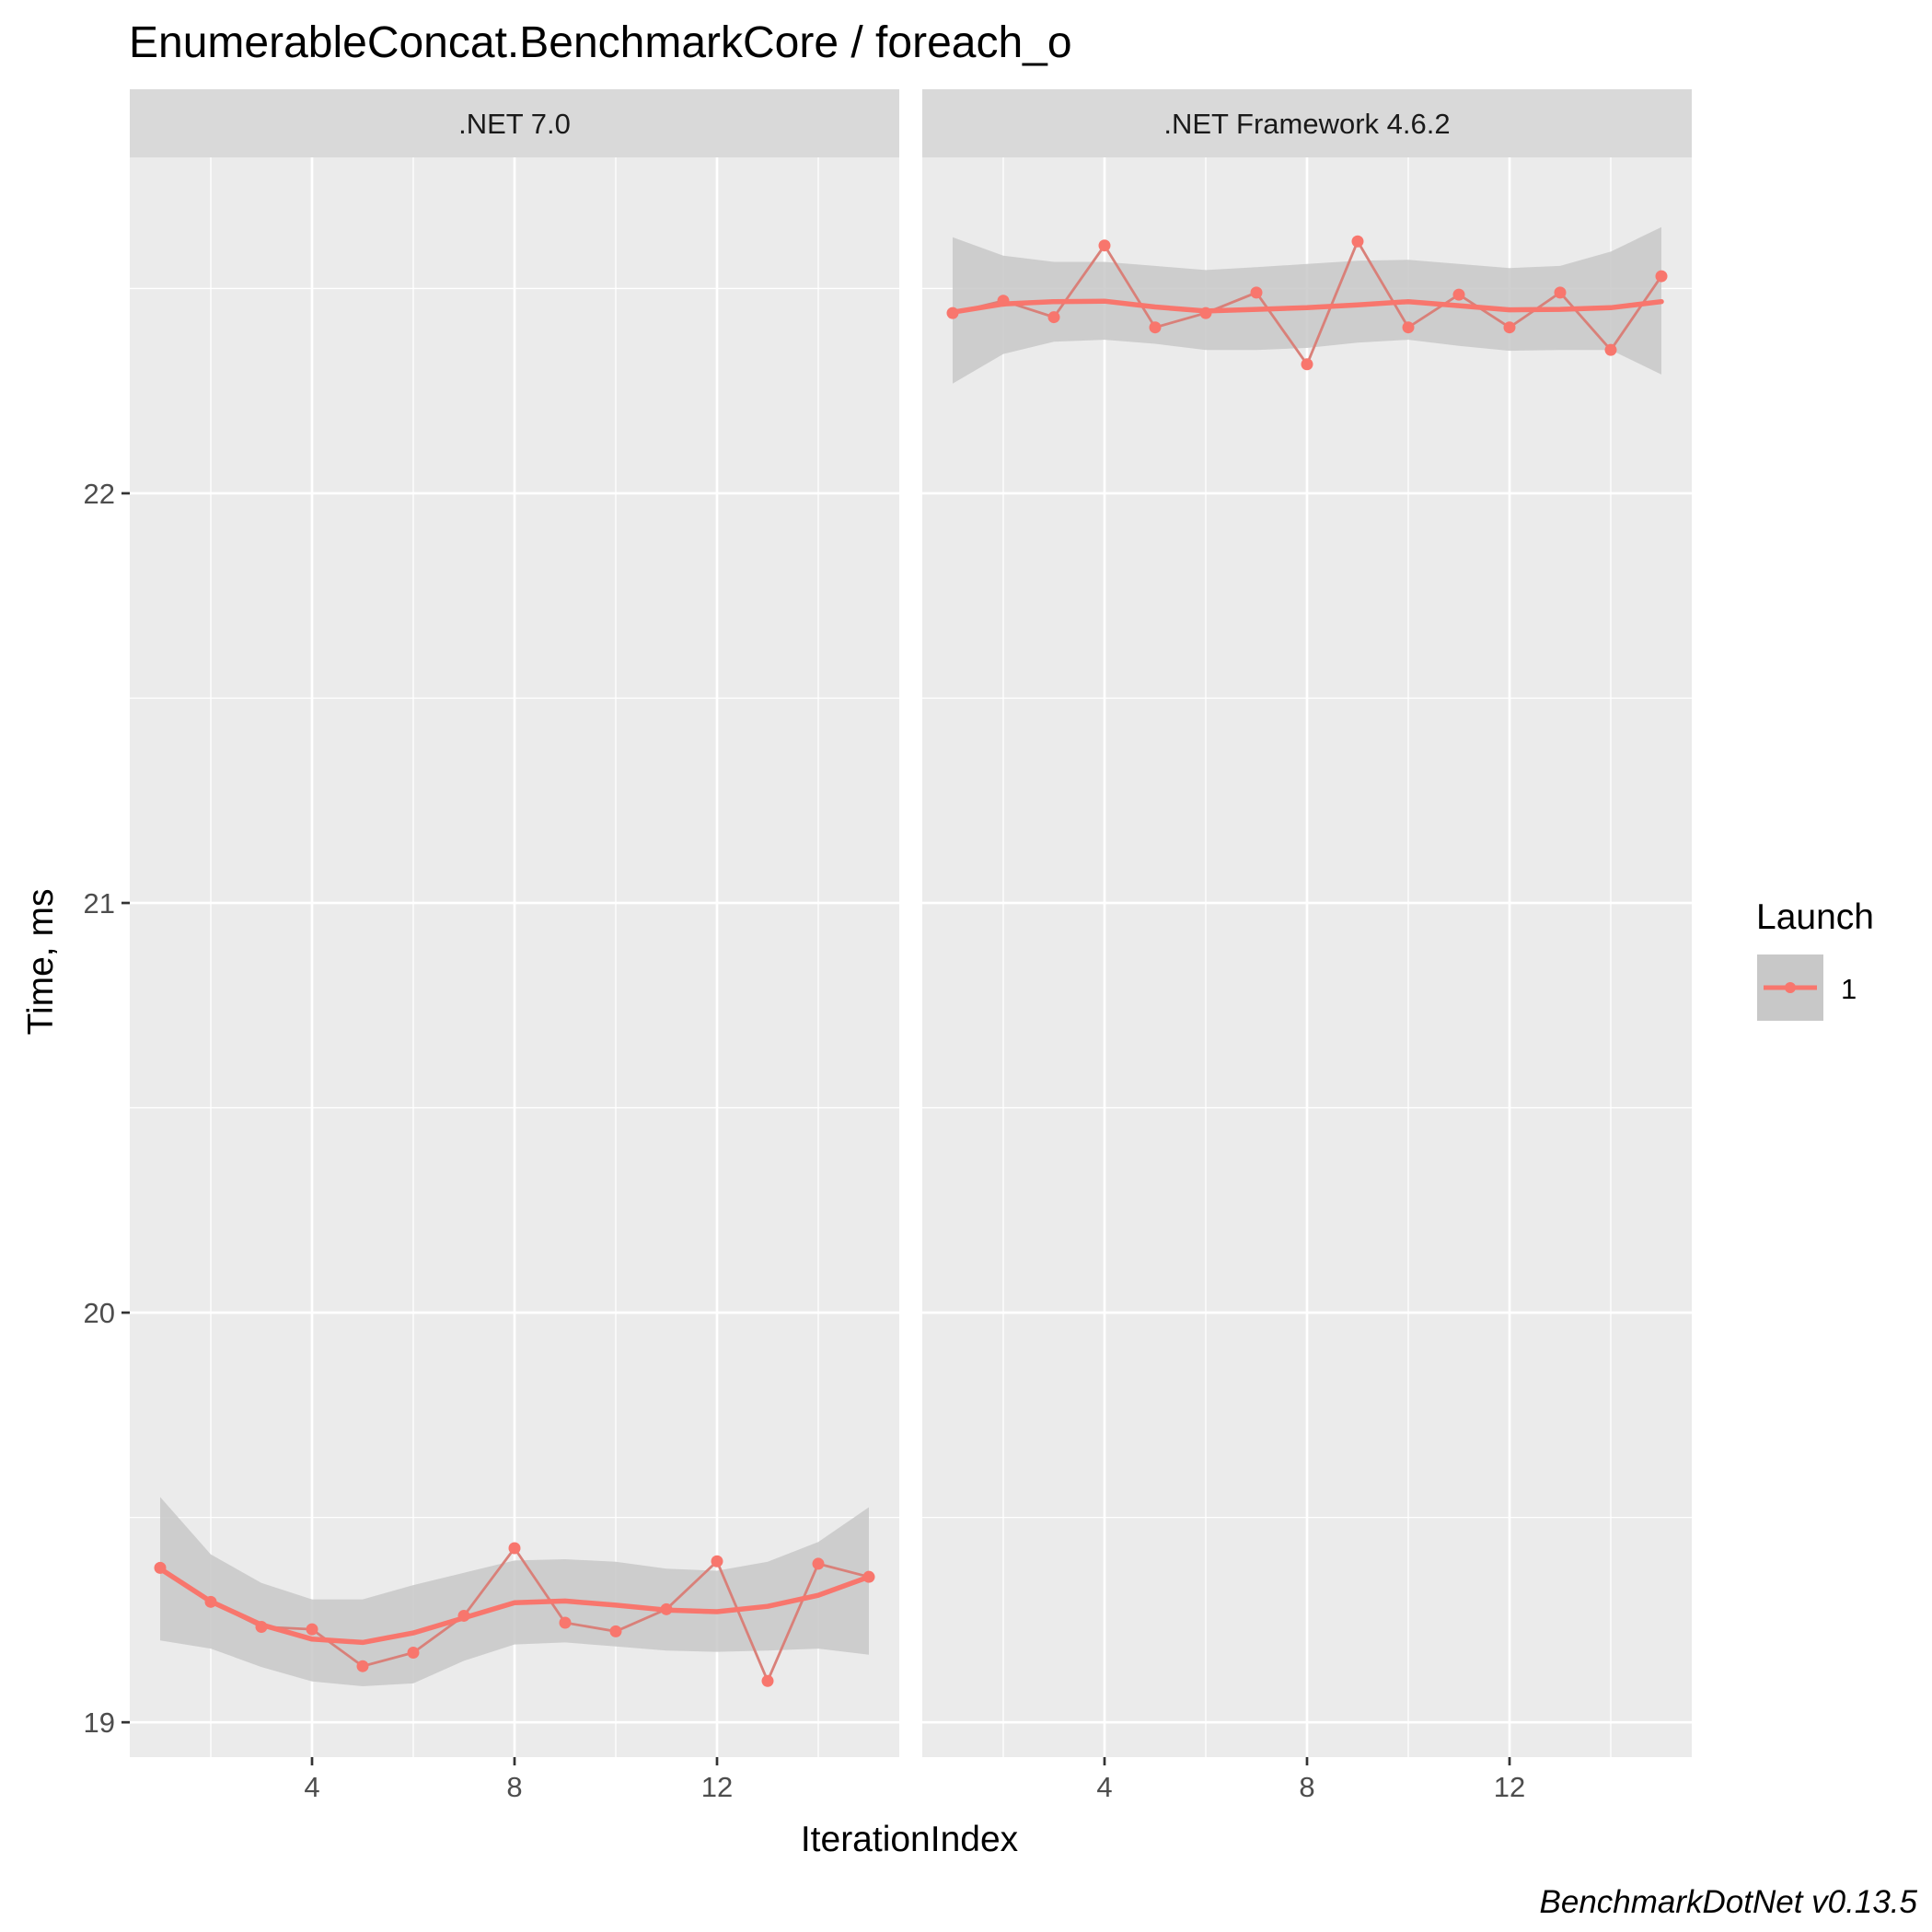 This screenshot has height=1932, width=1932. I want to click on y-tick-label: 22, so click(100, 494).